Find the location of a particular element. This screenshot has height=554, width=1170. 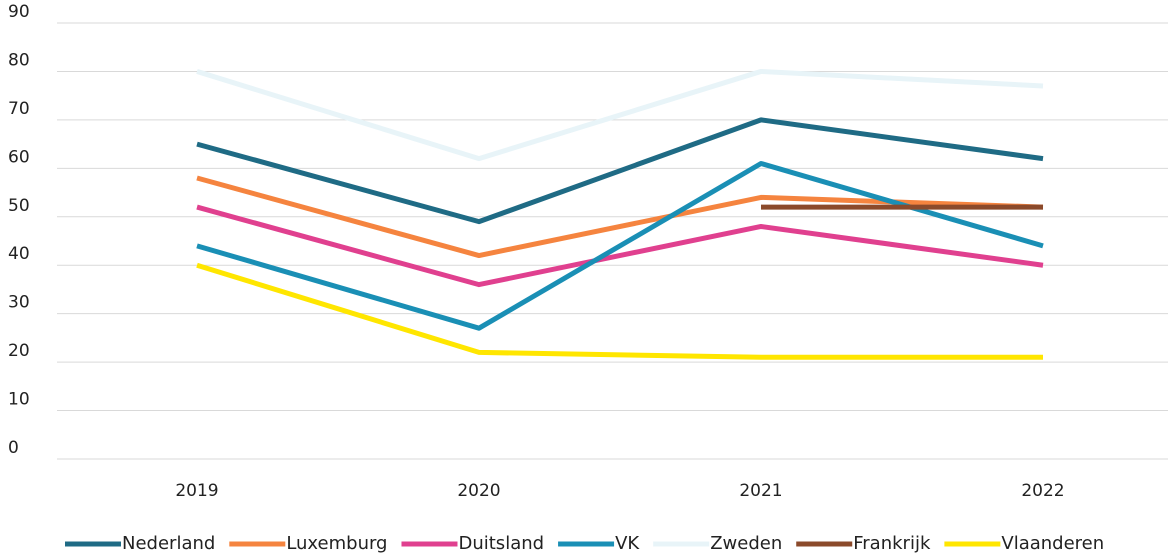

x-tick-label: 2021 is located at coordinates (760, 491).